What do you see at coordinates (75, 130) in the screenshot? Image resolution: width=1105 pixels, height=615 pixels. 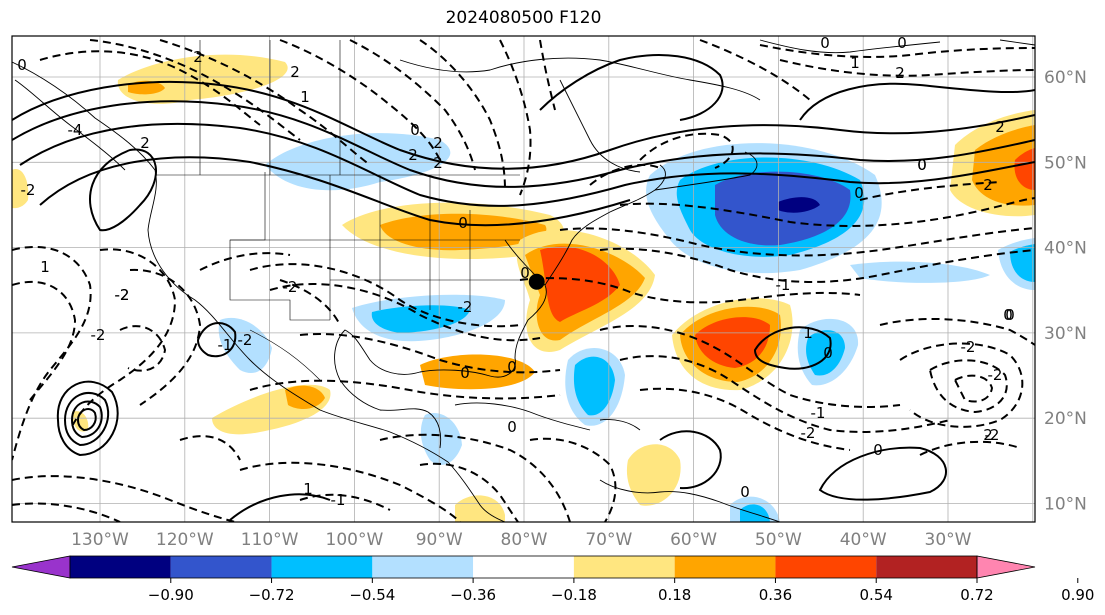 I see `contour-label: -4` at bounding box center [75, 130].